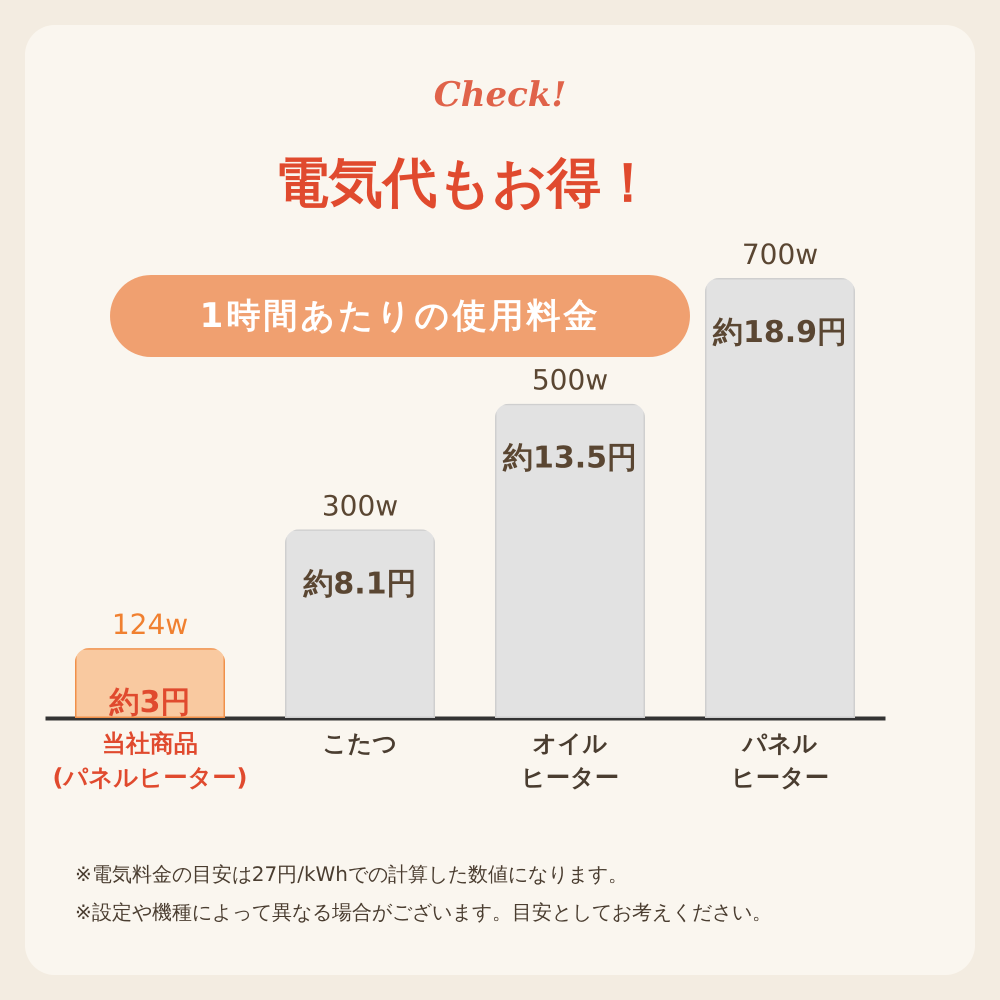 The height and width of the screenshot is (1000, 1000). What do you see at coordinates (360, 744) in the screenshot?
I see `x-tick-label: こたつ` at bounding box center [360, 744].